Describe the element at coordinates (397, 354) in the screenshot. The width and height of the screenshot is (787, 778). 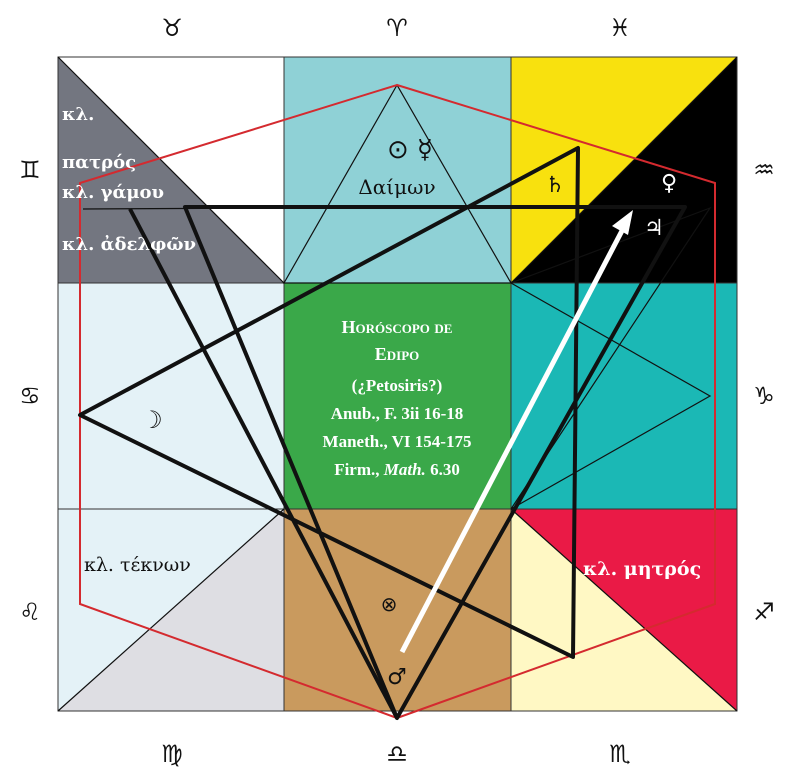
I see `center-title-line2: Edipo` at that location.